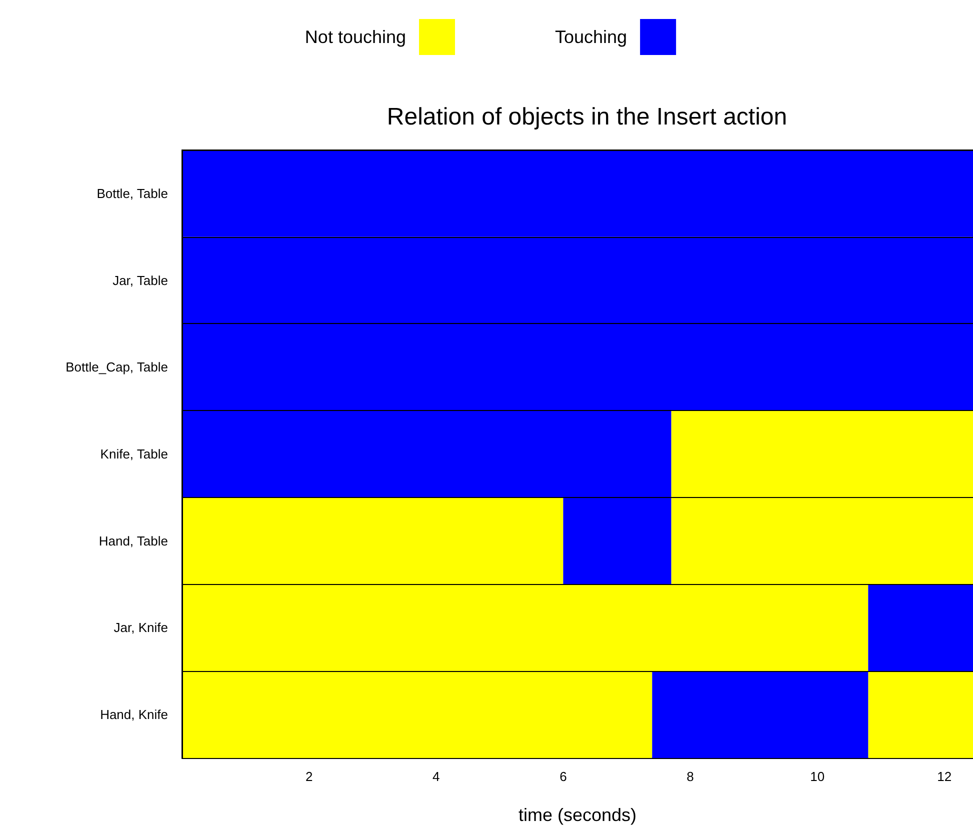 The height and width of the screenshot is (837, 973). What do you see at coordinates (134, 454) in the screenshot?
I see `y-tick-label: Knife, Table` at bounding box center [134, 454].